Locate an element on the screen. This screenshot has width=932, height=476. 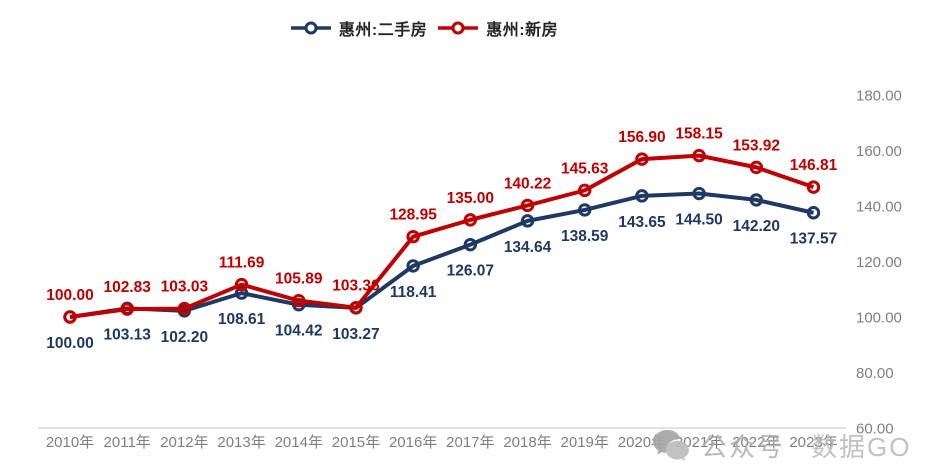
x-axis-tick-label: 2022年 is located at coordinates (756, 442).